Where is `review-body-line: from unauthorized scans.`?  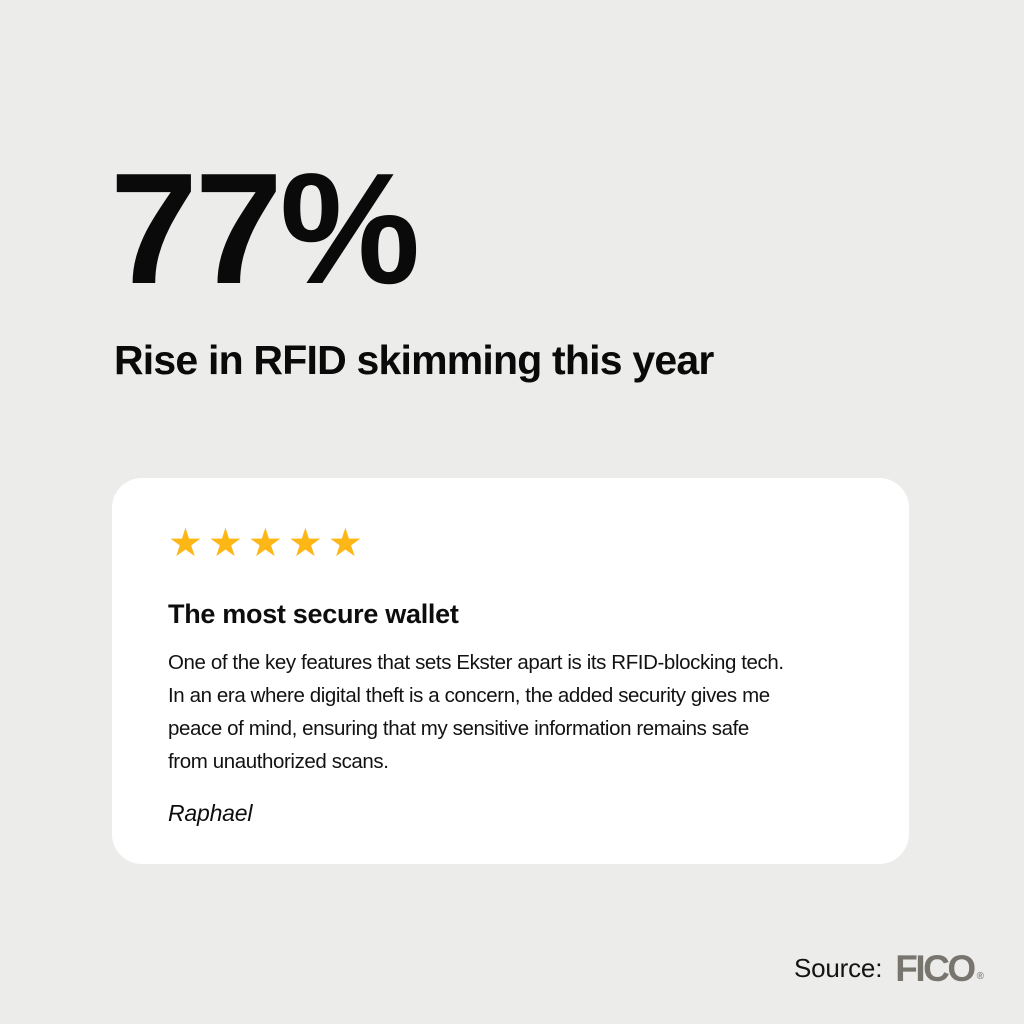
review-body-line: from unauthorized scans. is located at coordinates (278, 761).